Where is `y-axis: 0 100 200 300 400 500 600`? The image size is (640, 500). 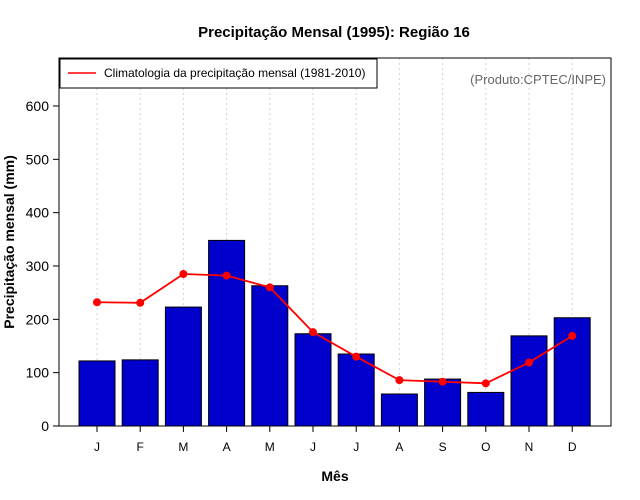
y-axis: 0 100 200 300 400 500 600 is located at coordinates (42, 266).